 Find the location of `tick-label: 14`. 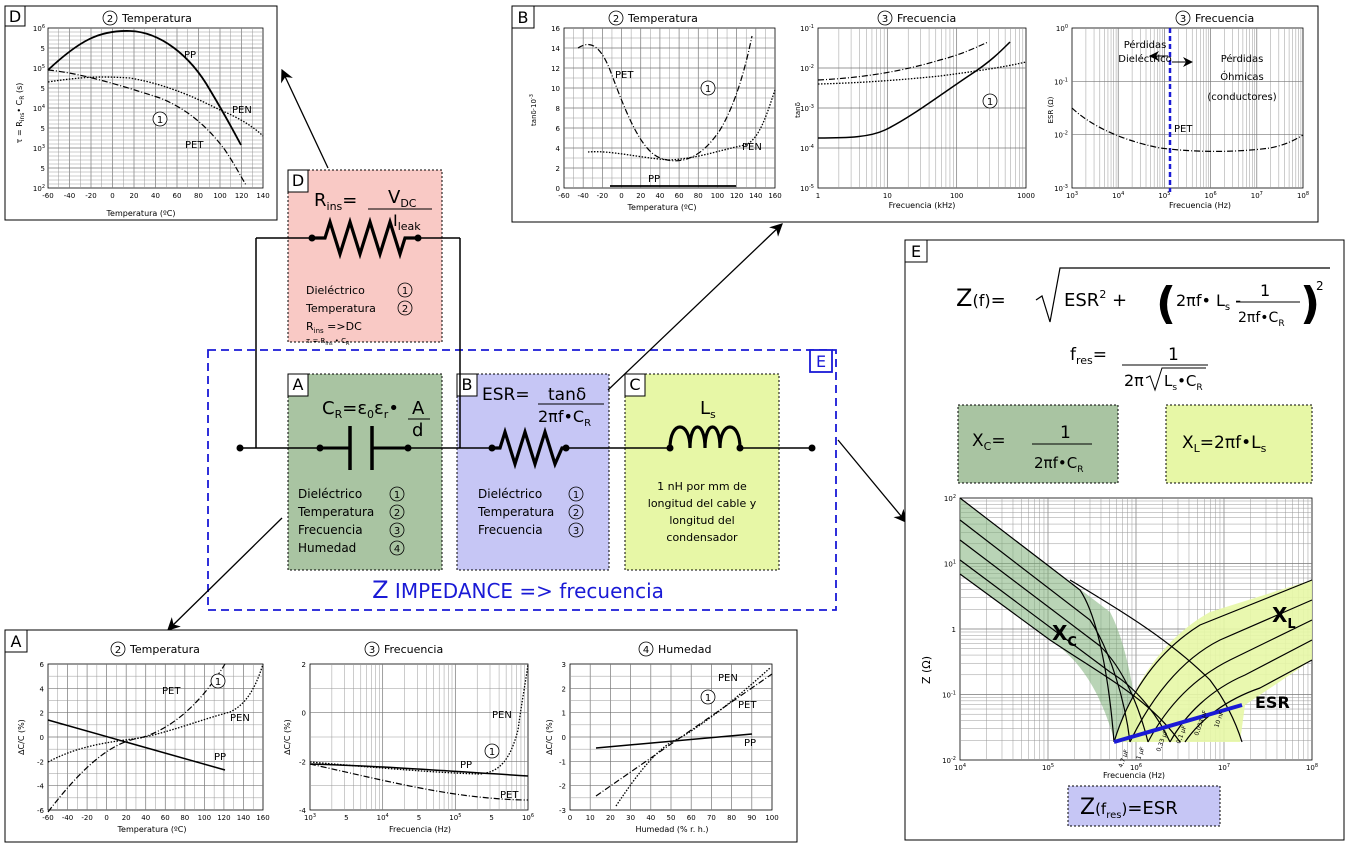

tick-label: 14 is located at coordinates (555, 49).